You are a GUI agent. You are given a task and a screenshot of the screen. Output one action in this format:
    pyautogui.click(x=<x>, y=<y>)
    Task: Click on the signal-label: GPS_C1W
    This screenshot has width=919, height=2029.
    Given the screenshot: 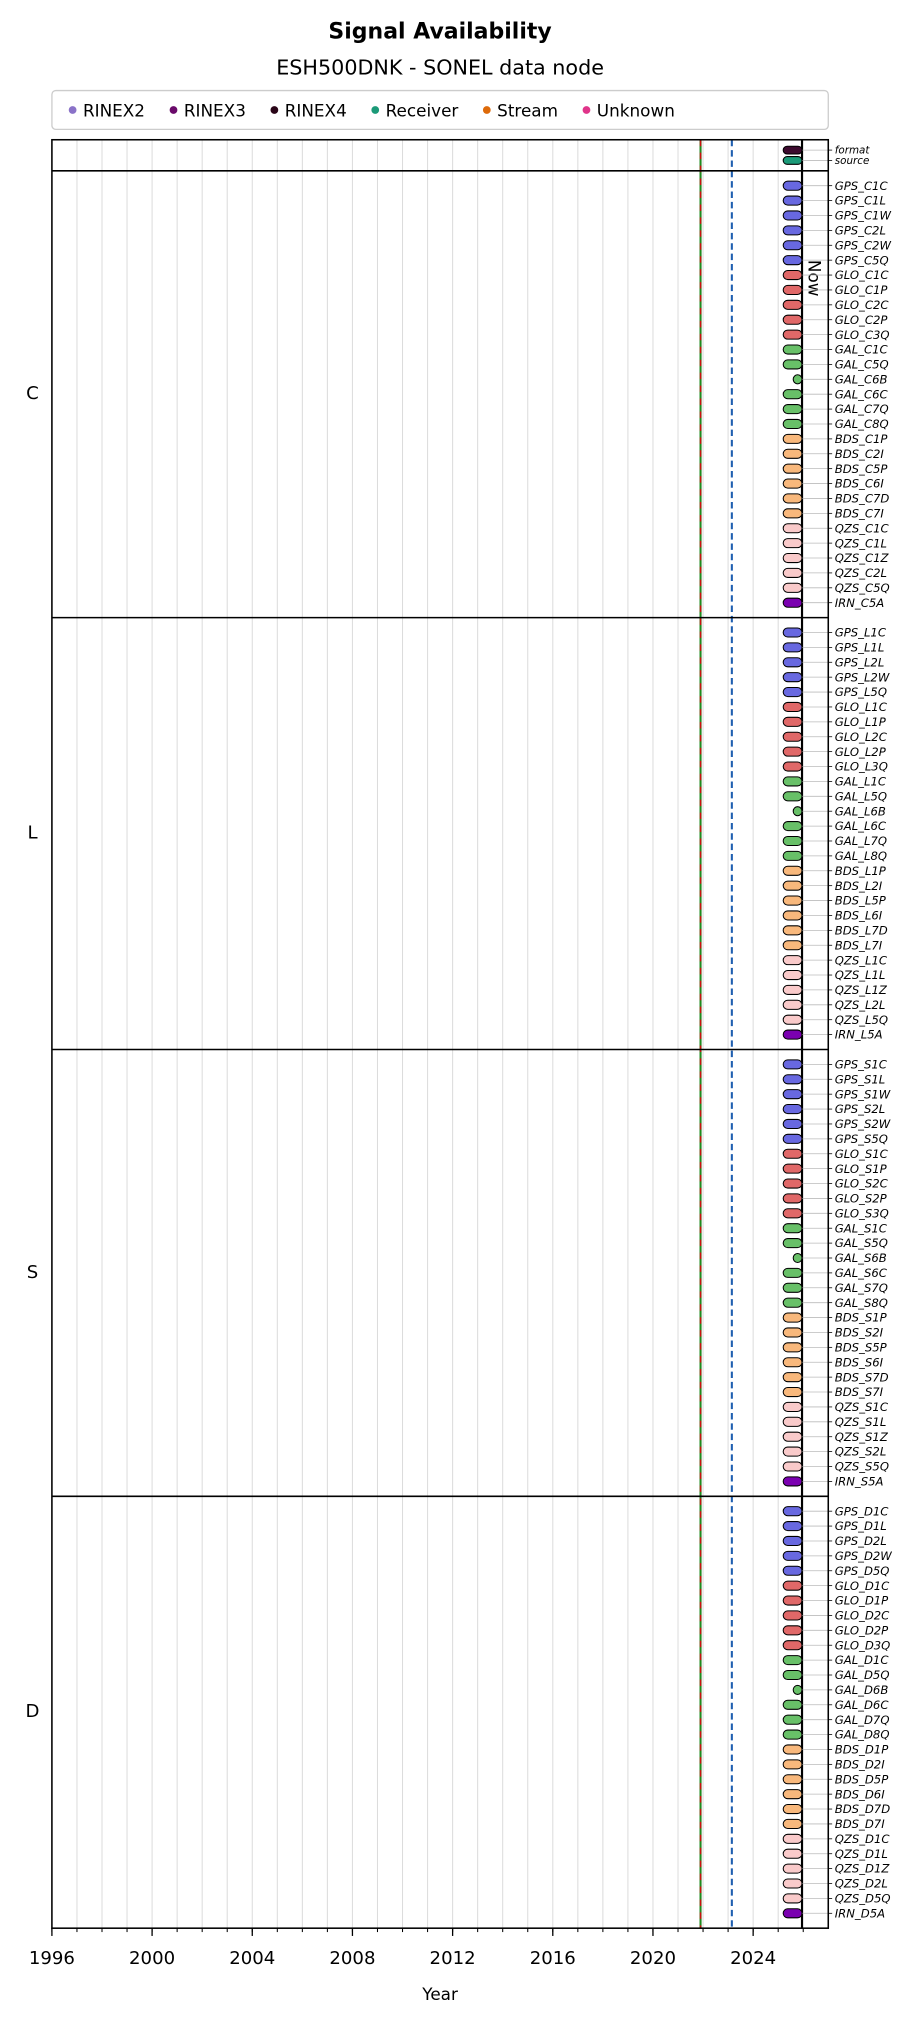 What is the action you would take?
    pyautogui.click(x=863, y=216)
    